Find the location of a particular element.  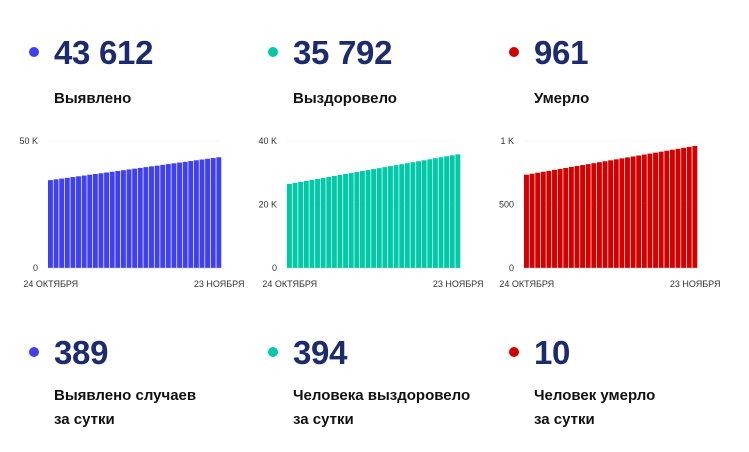

recovered-x-tick-label-start: 24 ОКТЯБРЯ is located at coordinates (289, 284).